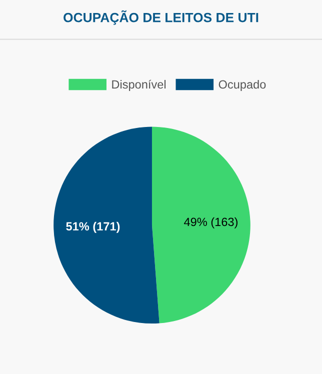 This screenshot has height=374, width=322. Describe the element at coordinates (211, 222) in the screenshot. I see `data-label: 49% (163)` at that location.